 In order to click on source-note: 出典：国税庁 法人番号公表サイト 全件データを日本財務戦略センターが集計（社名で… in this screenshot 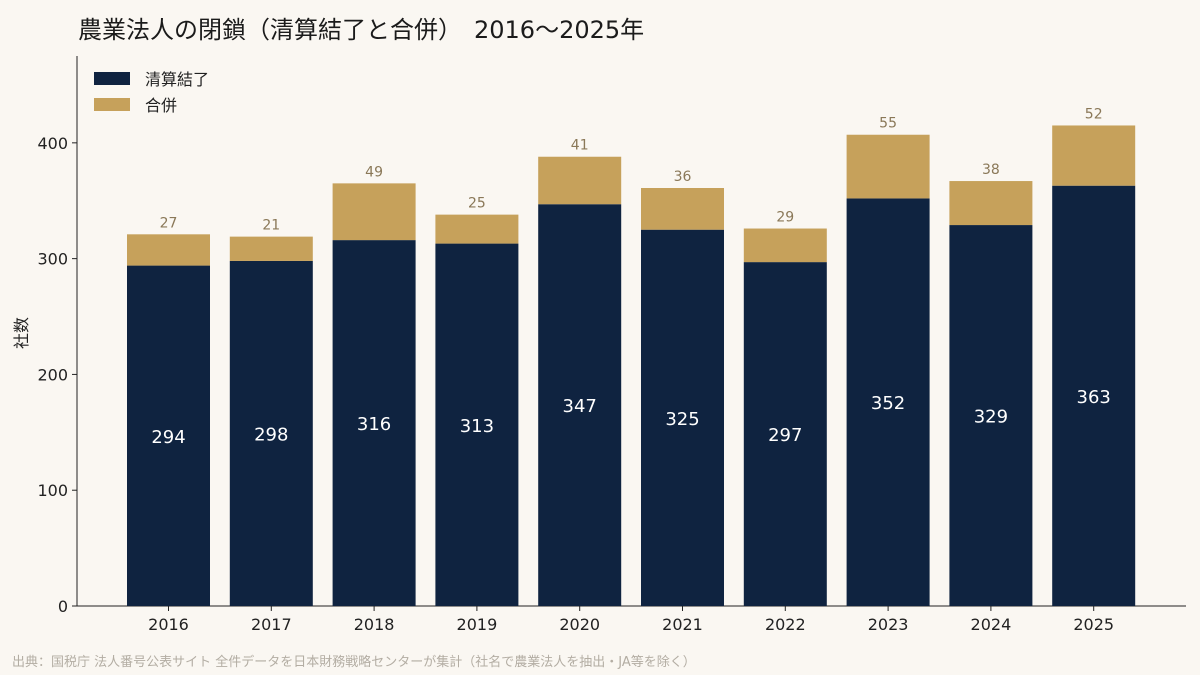, I will do `click(354, 662)`.